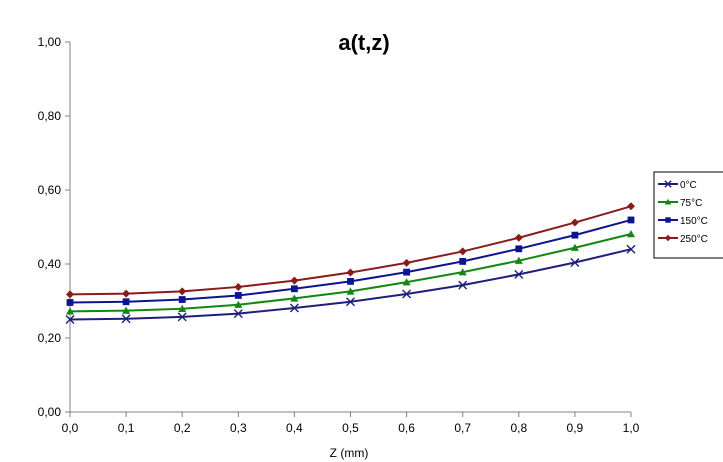 This screenshot has width=723, height=462. Describe the element at coordinates (694, 239) in the screenshot. I see `legend-label: 250°C` at that location.